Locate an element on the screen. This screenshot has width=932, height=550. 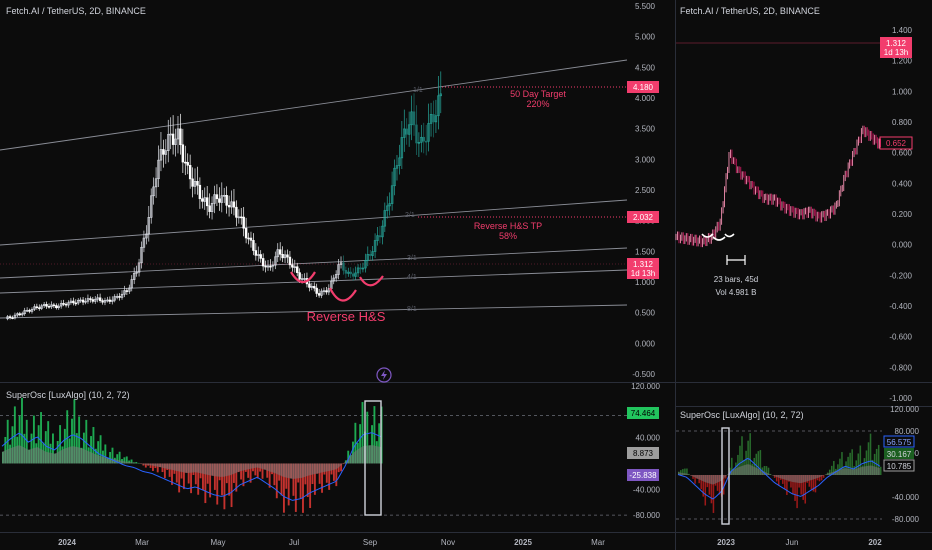
measure-vol: Vol 4.981 B is located at coordinates (736, 292).